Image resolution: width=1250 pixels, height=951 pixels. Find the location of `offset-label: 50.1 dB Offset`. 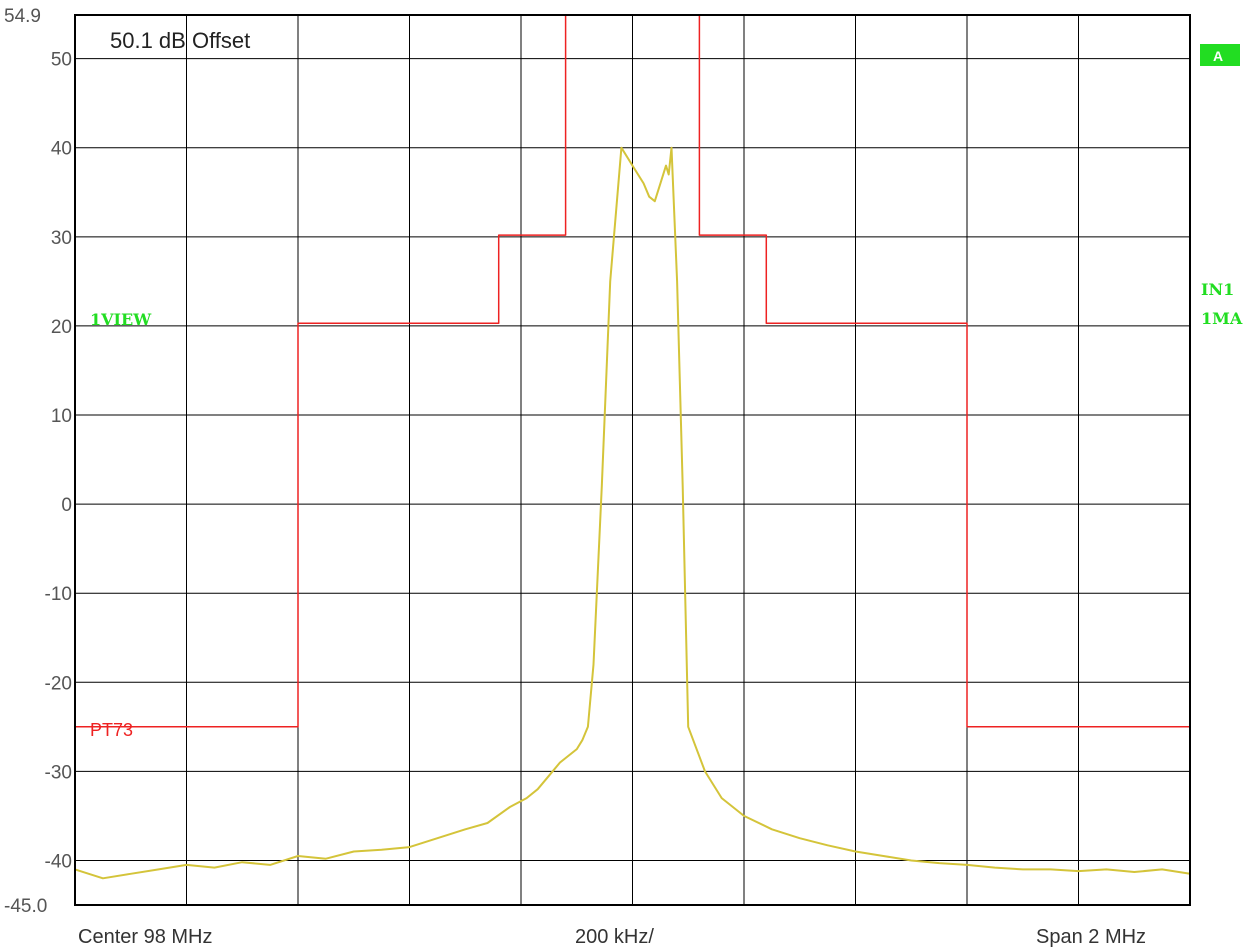

offset-label: 50.1 dB Offset is located at coordinates (180, 40).